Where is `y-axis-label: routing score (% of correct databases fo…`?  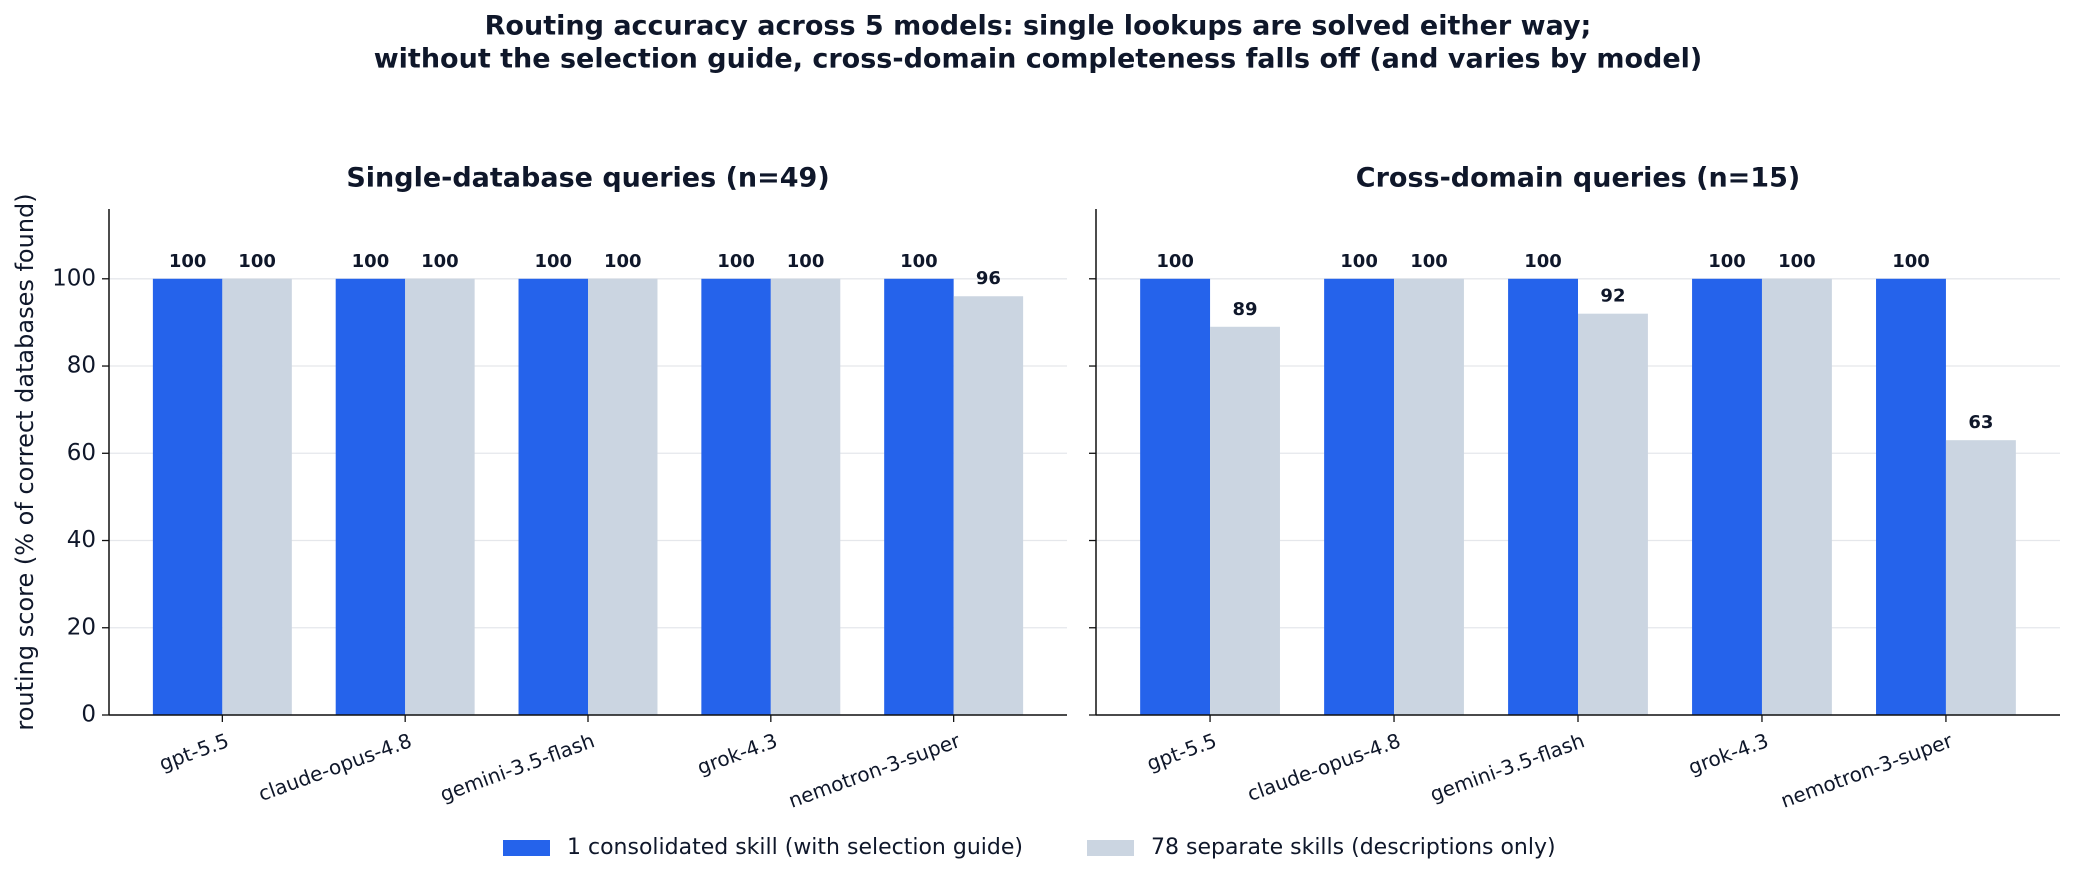
y-axis-label: routing score (% of correct databases fo… is located at coordinates (25, 461).